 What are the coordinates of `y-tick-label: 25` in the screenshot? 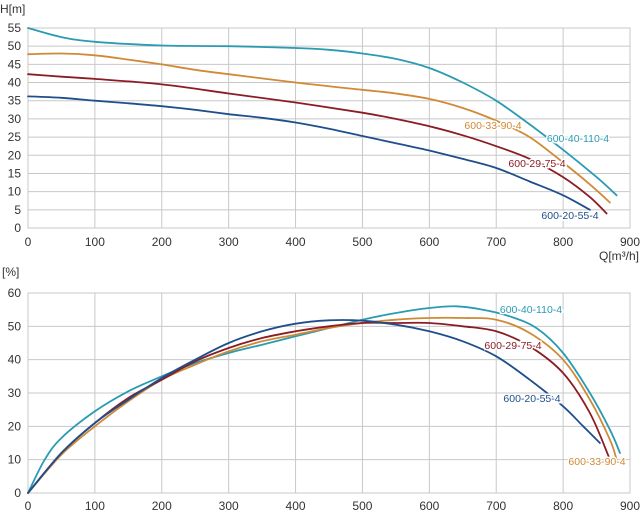 It's located at (15, 137).